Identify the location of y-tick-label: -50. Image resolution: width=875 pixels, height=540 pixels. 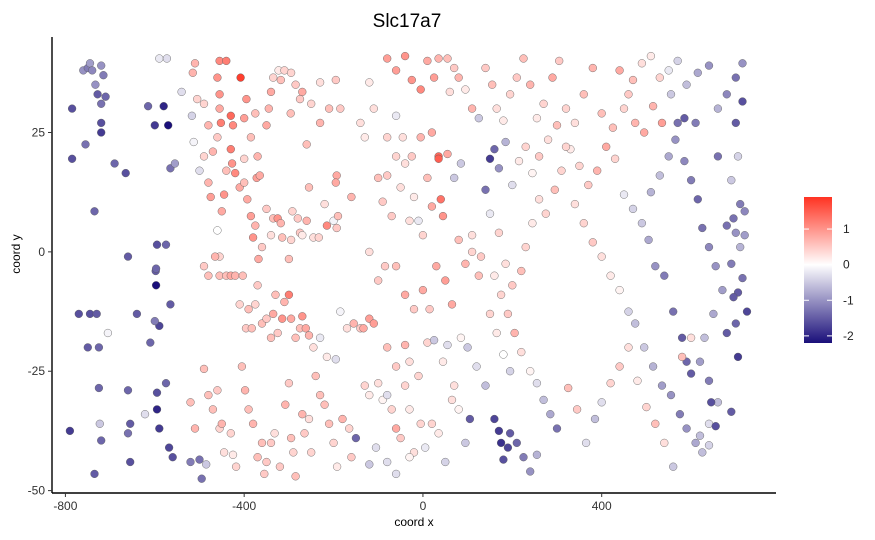
(37, 491).